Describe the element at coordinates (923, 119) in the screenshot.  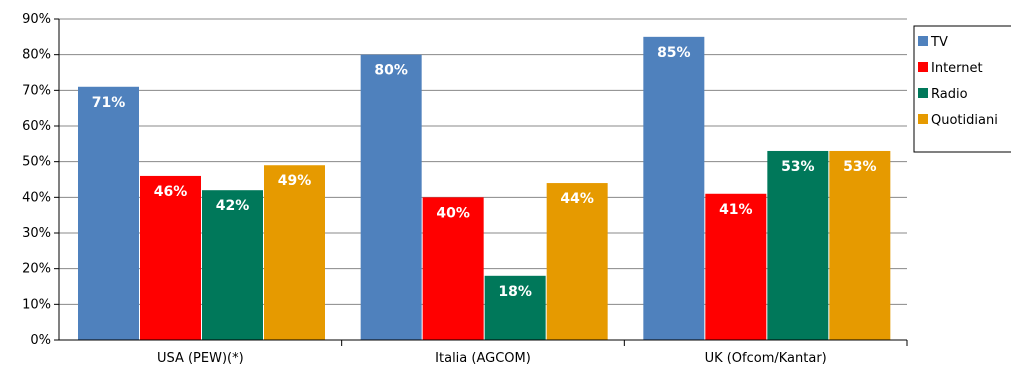
I see `legend-swatch-quotidiani` at that location.